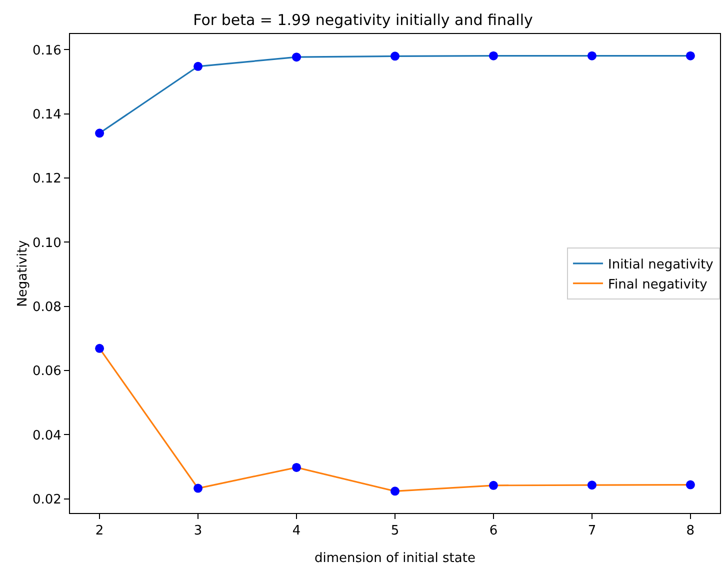 This screenshot has height=573, width=726. I want to click on y-tick-label: 0.14, so click(47, 114).